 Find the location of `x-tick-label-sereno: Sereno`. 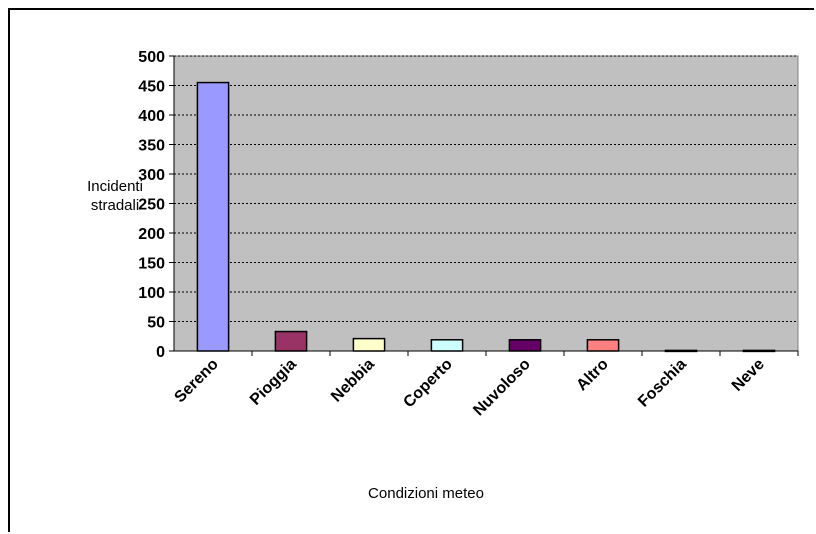

x-tick-label-sereno: Sereno is located at coordinates (196, 381).